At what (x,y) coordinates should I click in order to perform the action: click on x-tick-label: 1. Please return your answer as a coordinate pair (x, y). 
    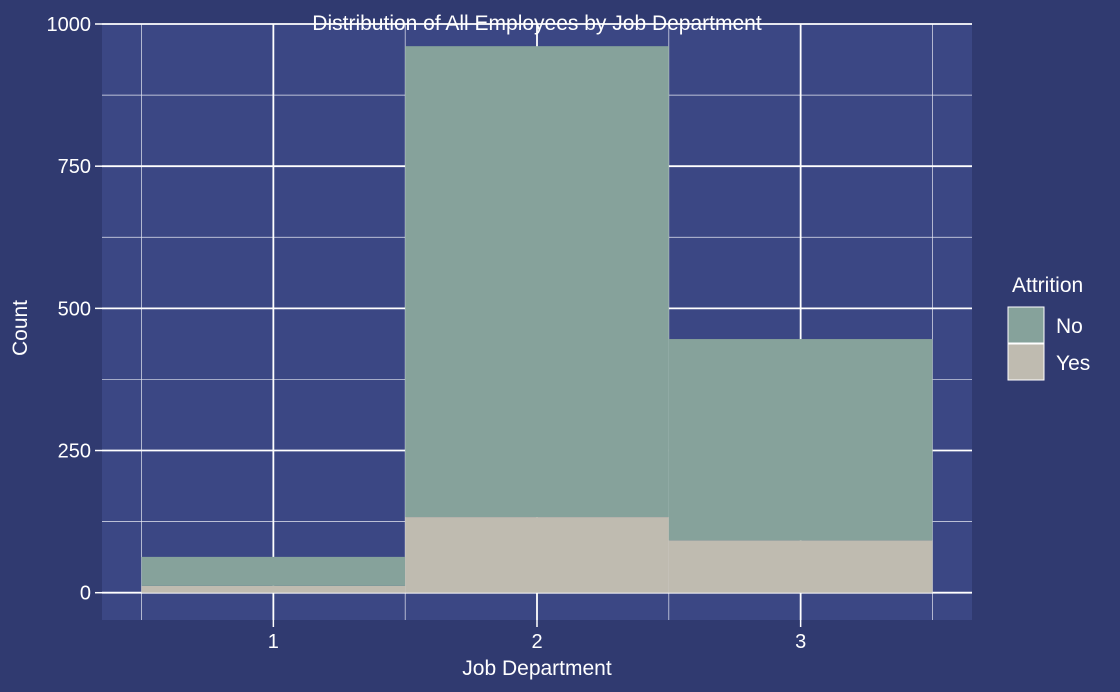
    Looking at the image, I should click on (273, 642).